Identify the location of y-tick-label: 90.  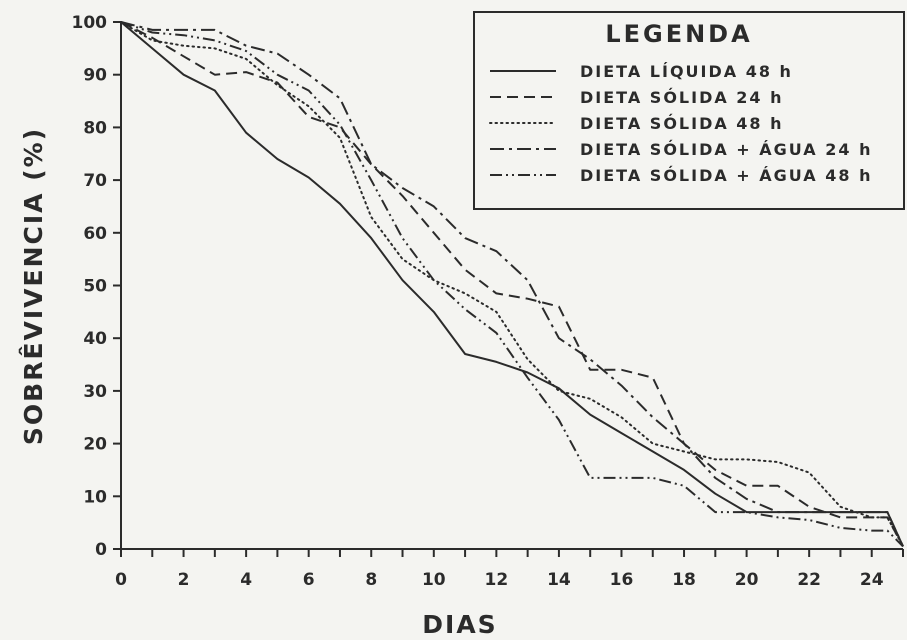
(95, 76).